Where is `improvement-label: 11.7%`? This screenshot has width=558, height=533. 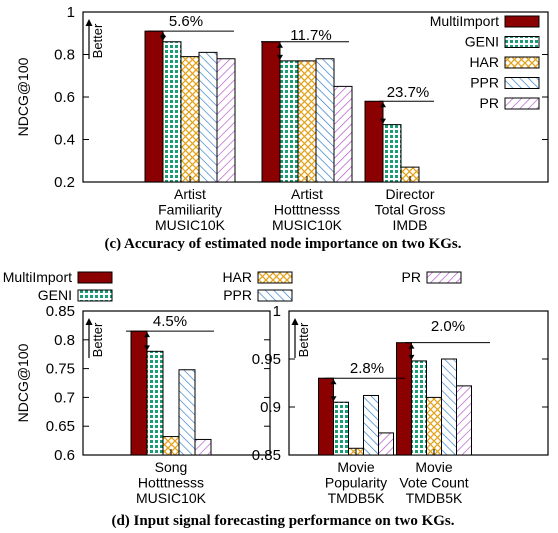
improvement-label: 11.7% is located at coordinates (310, 35).